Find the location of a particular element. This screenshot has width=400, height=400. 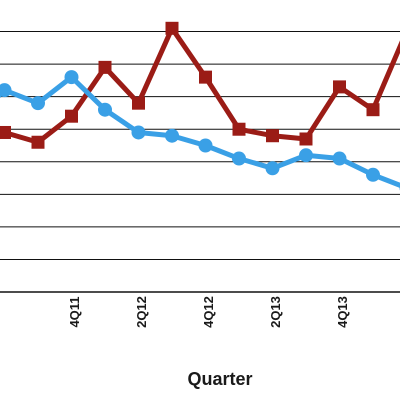

x-tick-labels: 4Q112Q124Q122Q134Q132Q144Q is located at coordinates (208, 312).